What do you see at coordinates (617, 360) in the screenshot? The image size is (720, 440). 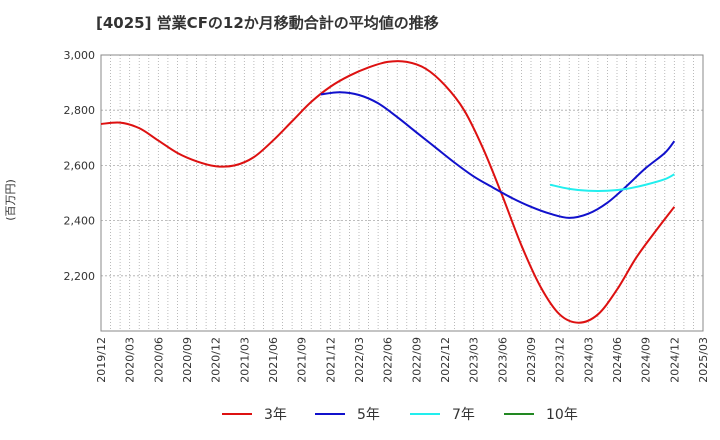 I see `x-tick-label: 2024/06` at bounding box center [617, 360].